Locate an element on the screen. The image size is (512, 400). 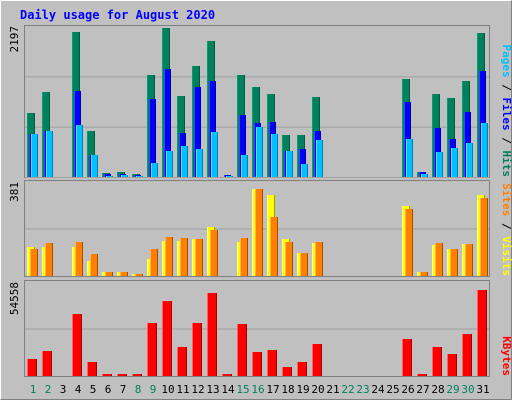
bar-sites-day-11-highlight is located at coordinates (180, 257).